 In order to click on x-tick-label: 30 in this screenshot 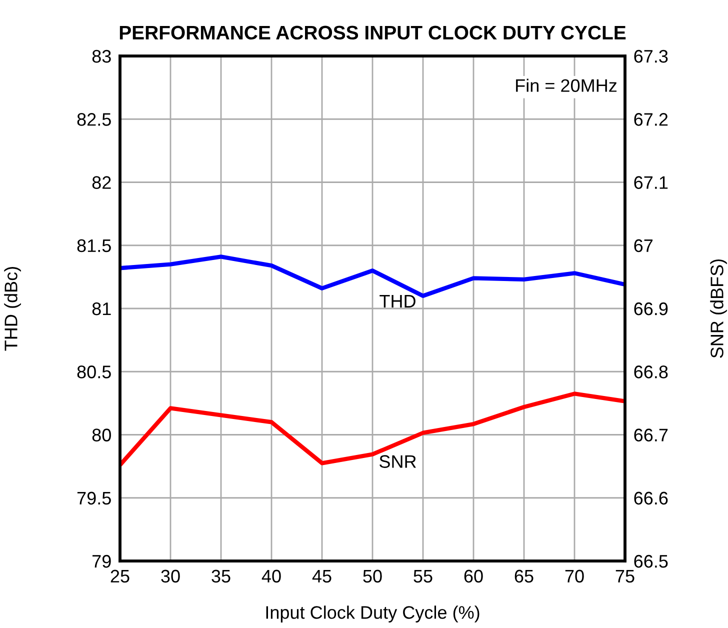, I will do `click(170, 576)`.